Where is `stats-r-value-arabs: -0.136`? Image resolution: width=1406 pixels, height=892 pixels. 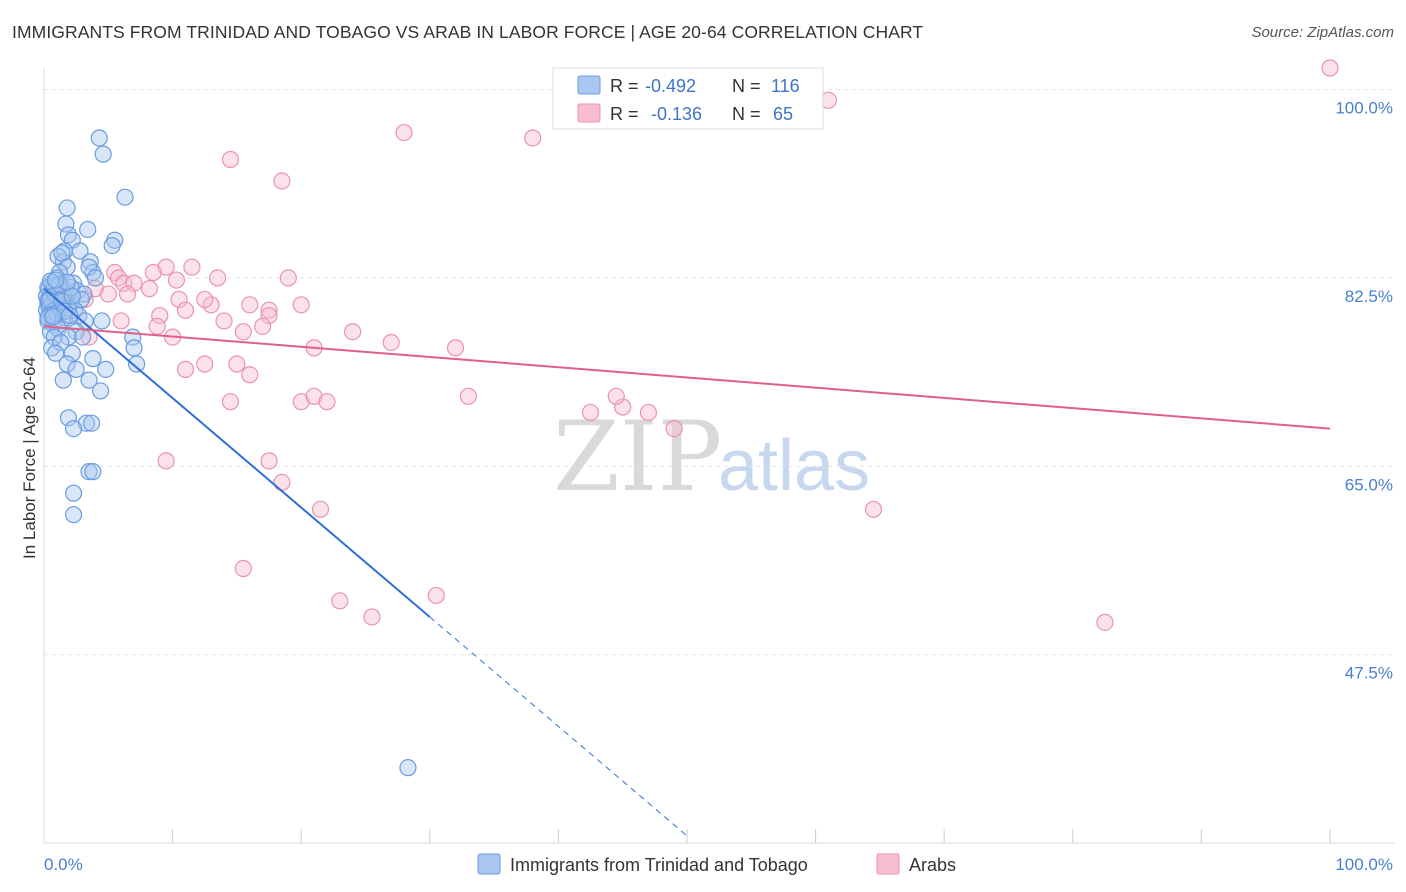
stats-r-value-arabs: -0.136 is located at coordinates (676, 114).